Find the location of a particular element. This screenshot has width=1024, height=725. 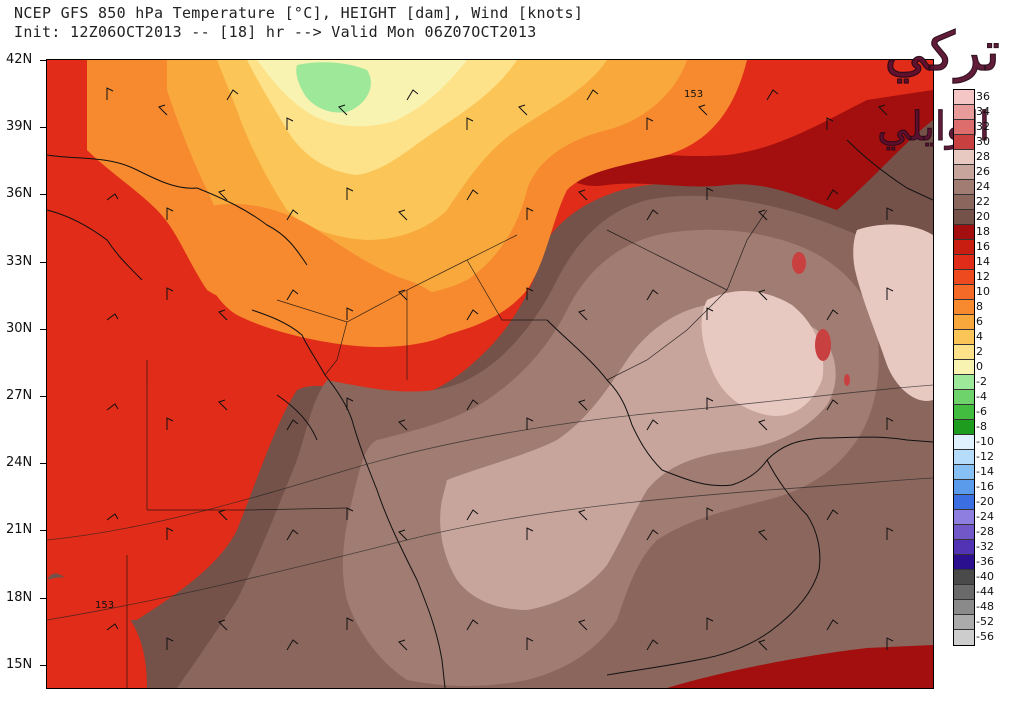

legend-label: -6 is located at coordinates (981, 411).